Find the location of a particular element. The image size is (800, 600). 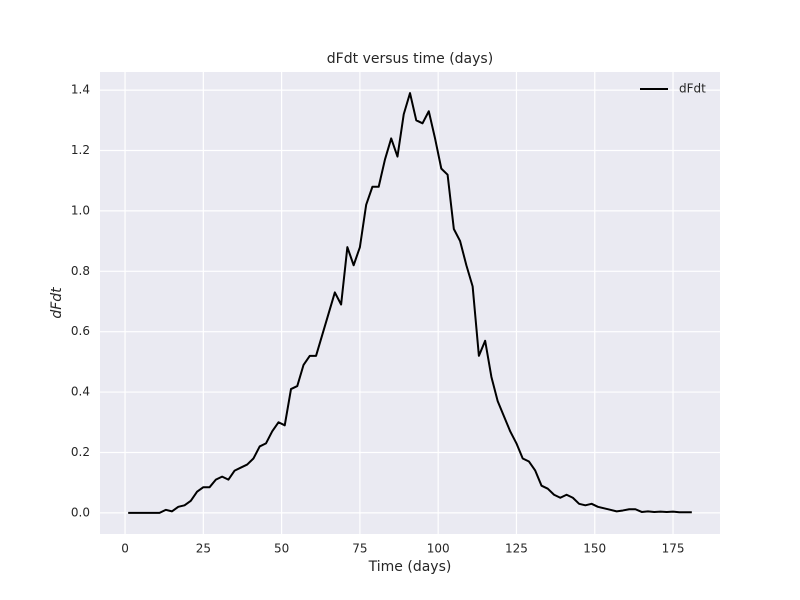

x-tick-label: 175 is located at coordinates (673, 549).